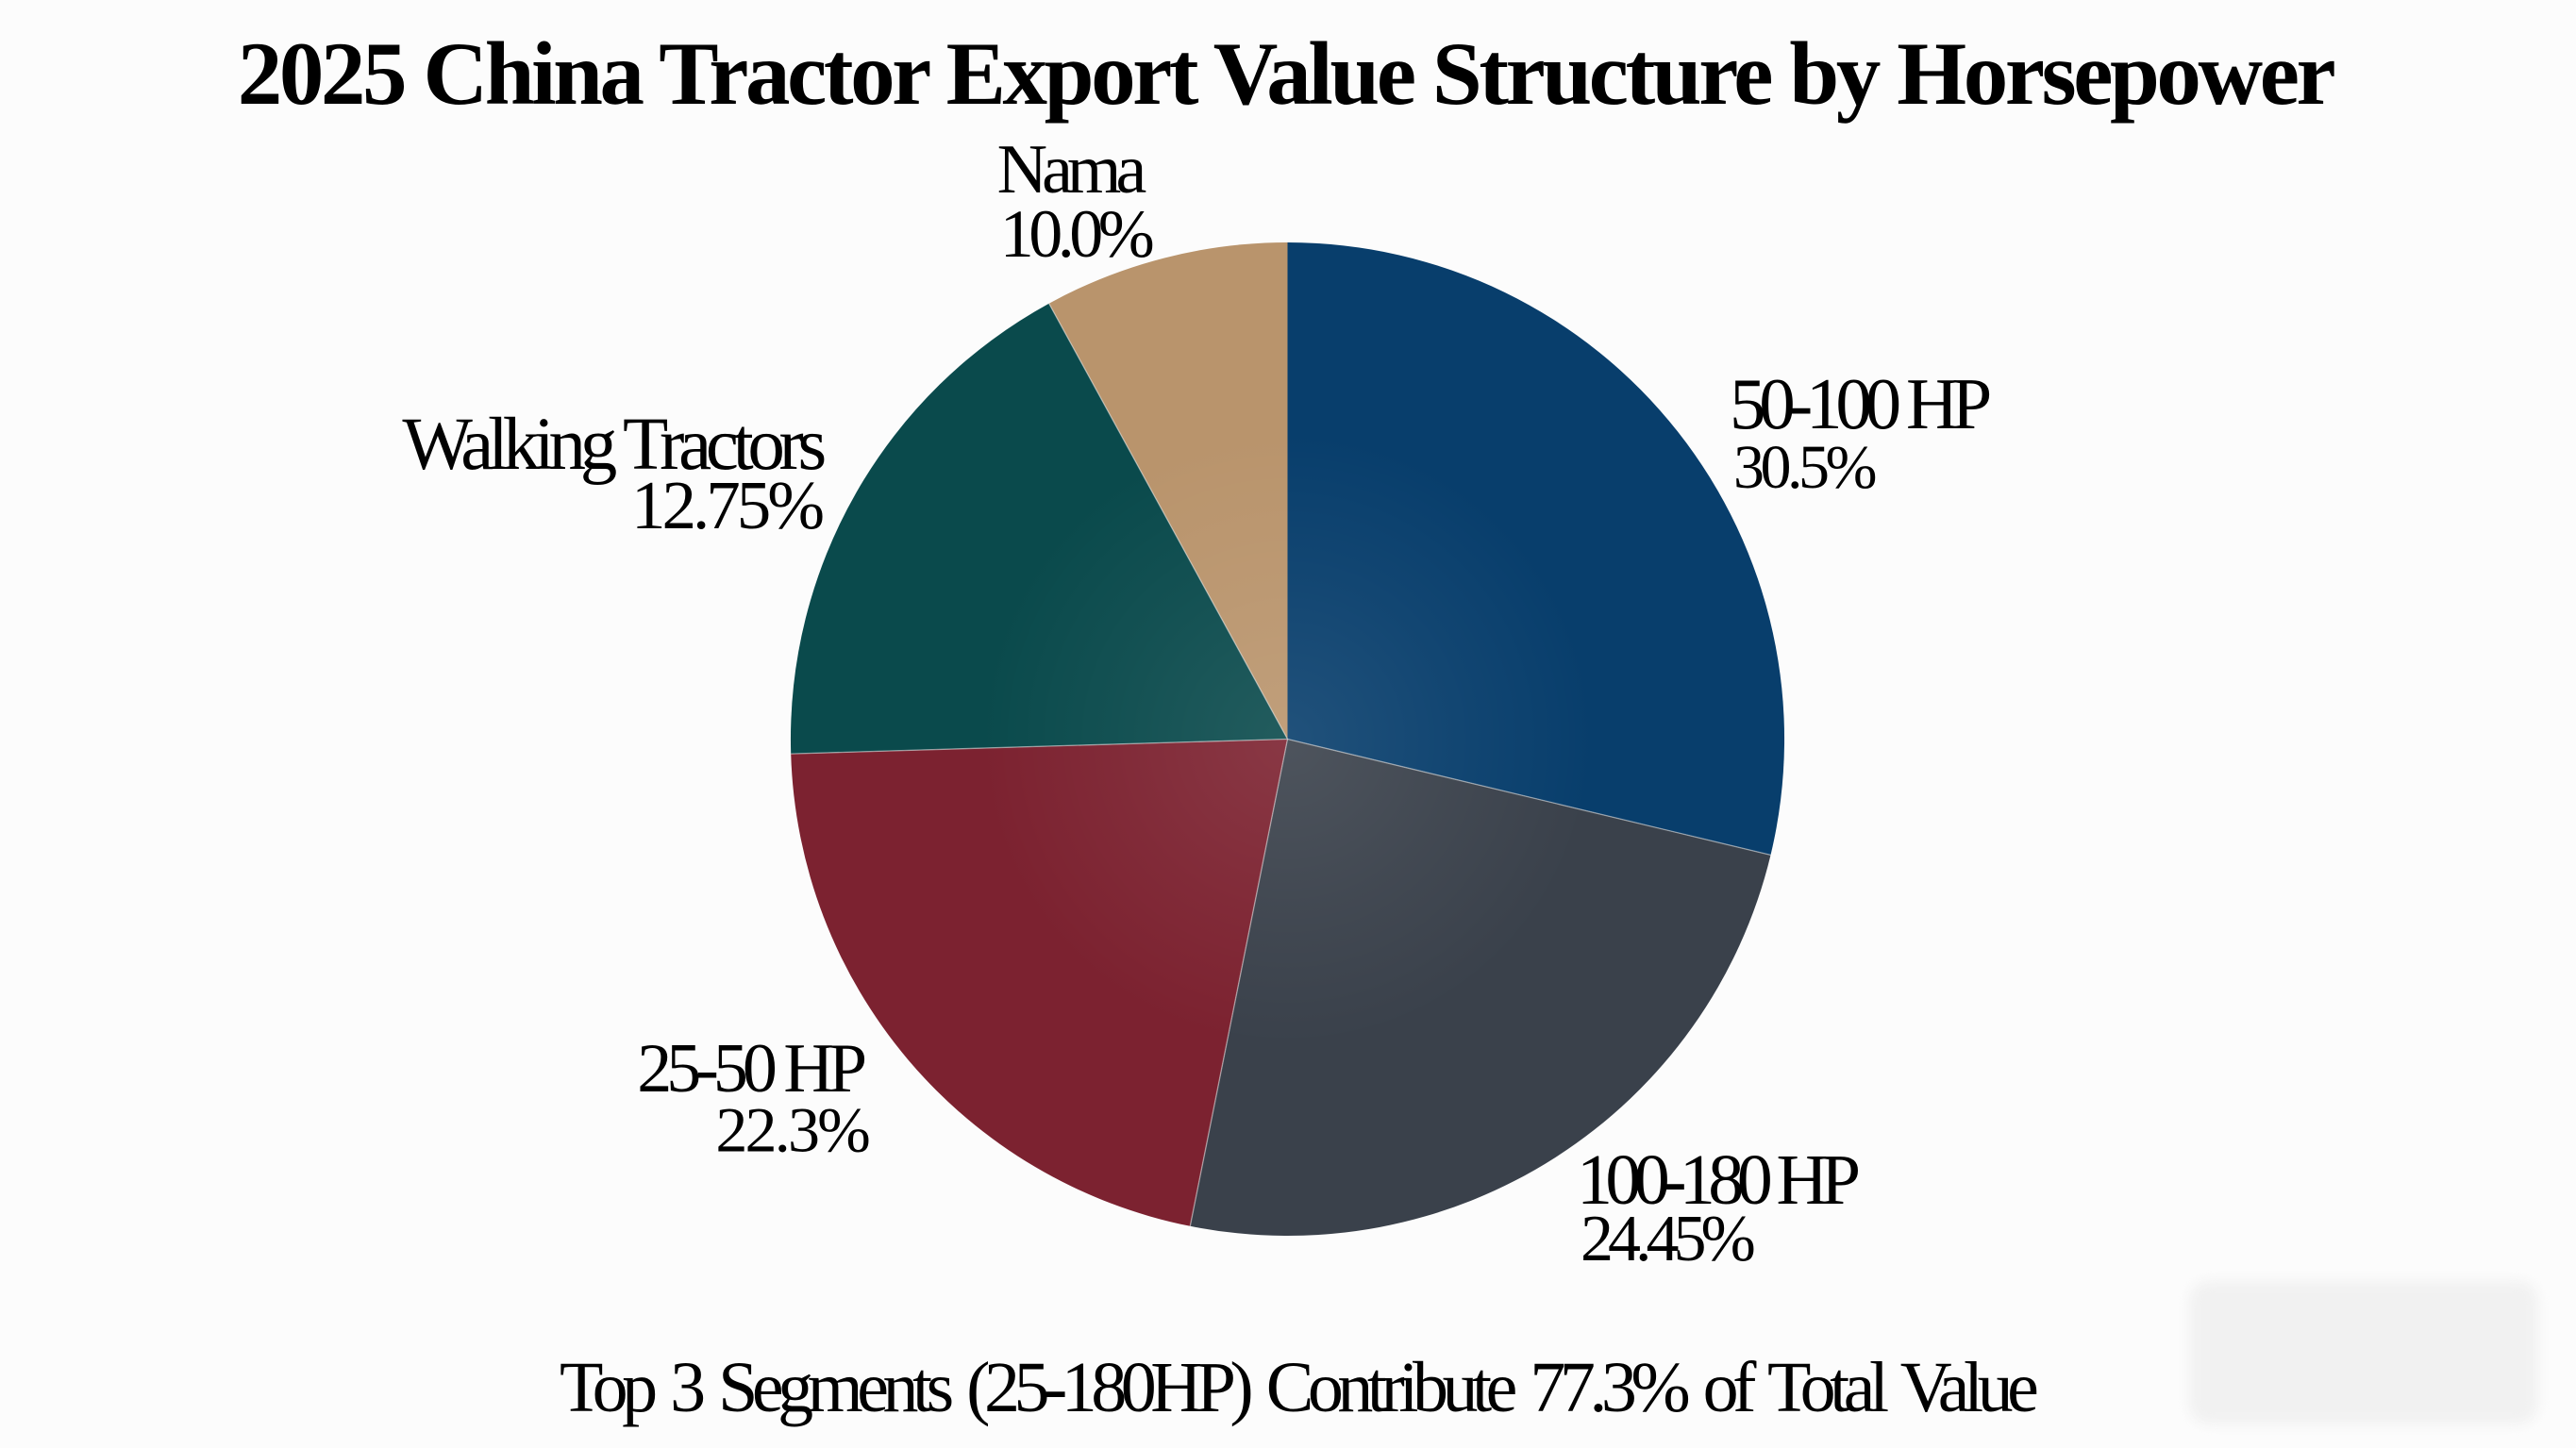  I want to click on svg-text: 24.45%, so click(1667, 1239).